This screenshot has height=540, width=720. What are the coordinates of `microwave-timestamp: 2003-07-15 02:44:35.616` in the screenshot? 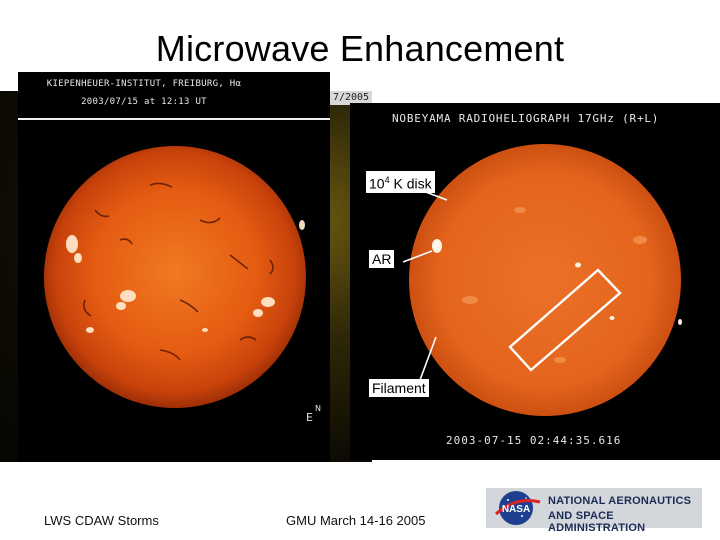 It's located at (534, 440).